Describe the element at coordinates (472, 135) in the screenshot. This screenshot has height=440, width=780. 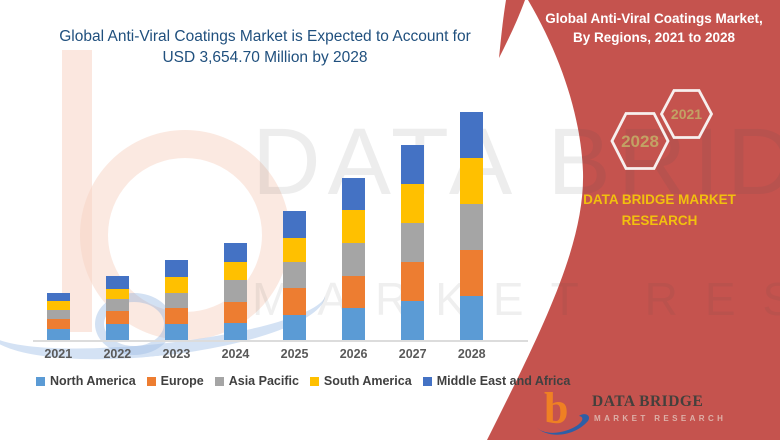
I see `bar-segment-2028-middle-east-and-africa` at that location.